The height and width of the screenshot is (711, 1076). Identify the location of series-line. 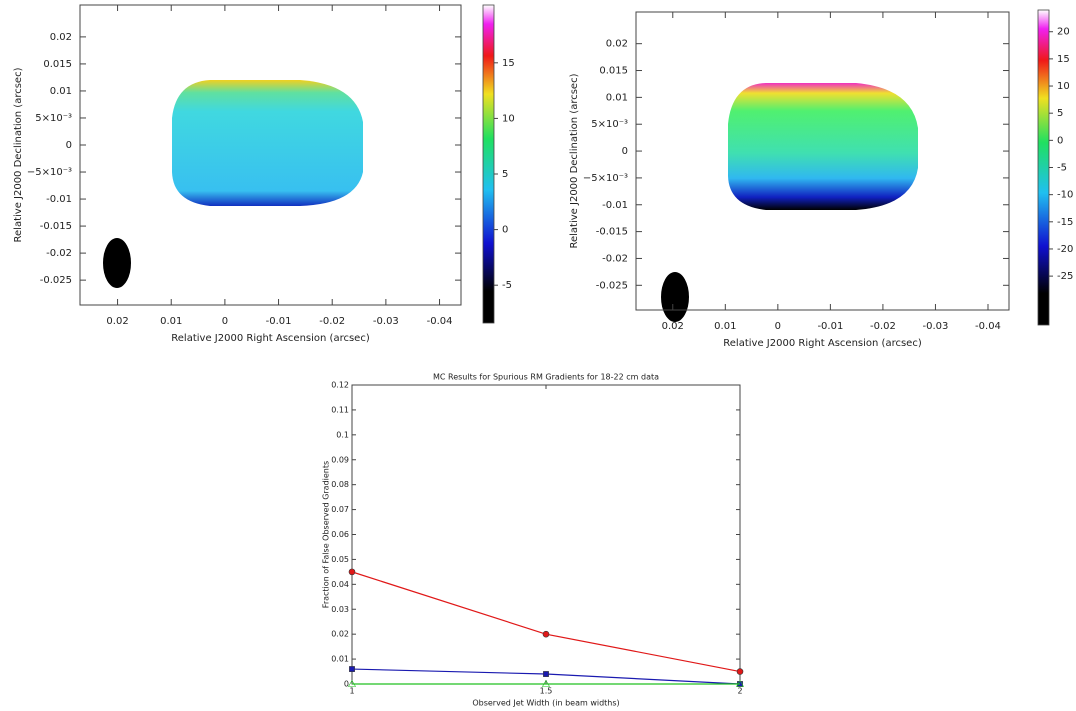
(546, 622).